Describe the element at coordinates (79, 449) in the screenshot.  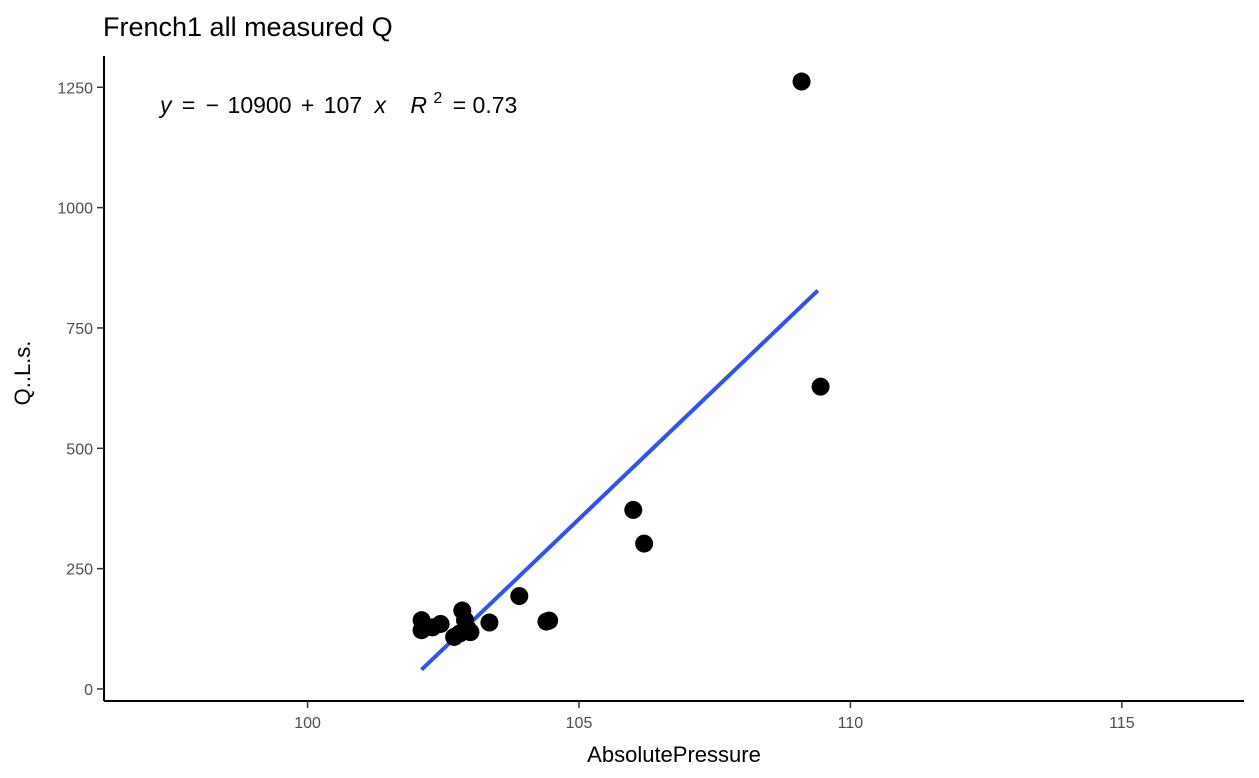
I see `y-tick-label: 500` at that location.